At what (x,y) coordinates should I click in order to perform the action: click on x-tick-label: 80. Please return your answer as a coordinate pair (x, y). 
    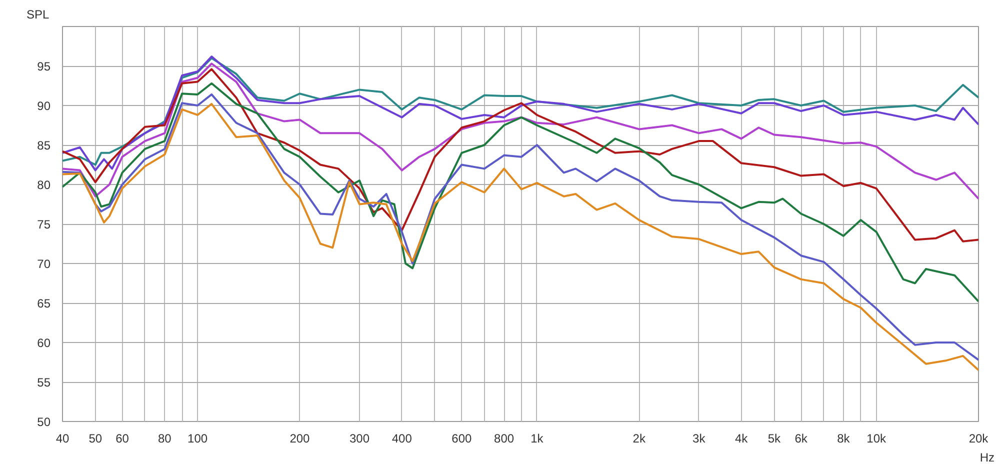
    Looking at the image, I should click on (165, 439).